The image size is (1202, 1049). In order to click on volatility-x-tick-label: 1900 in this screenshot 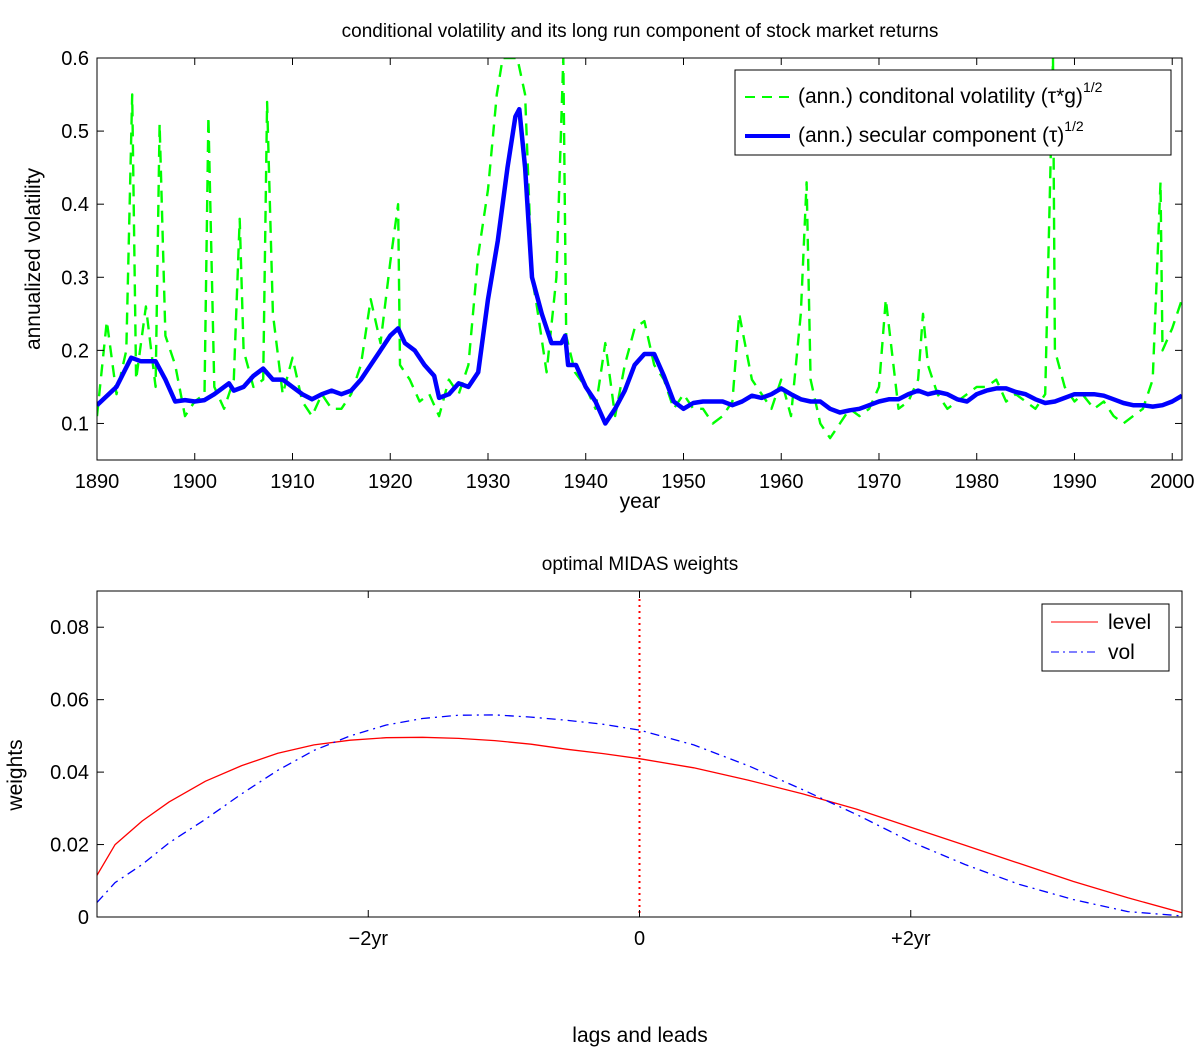, I will do `click(194, 482)`.